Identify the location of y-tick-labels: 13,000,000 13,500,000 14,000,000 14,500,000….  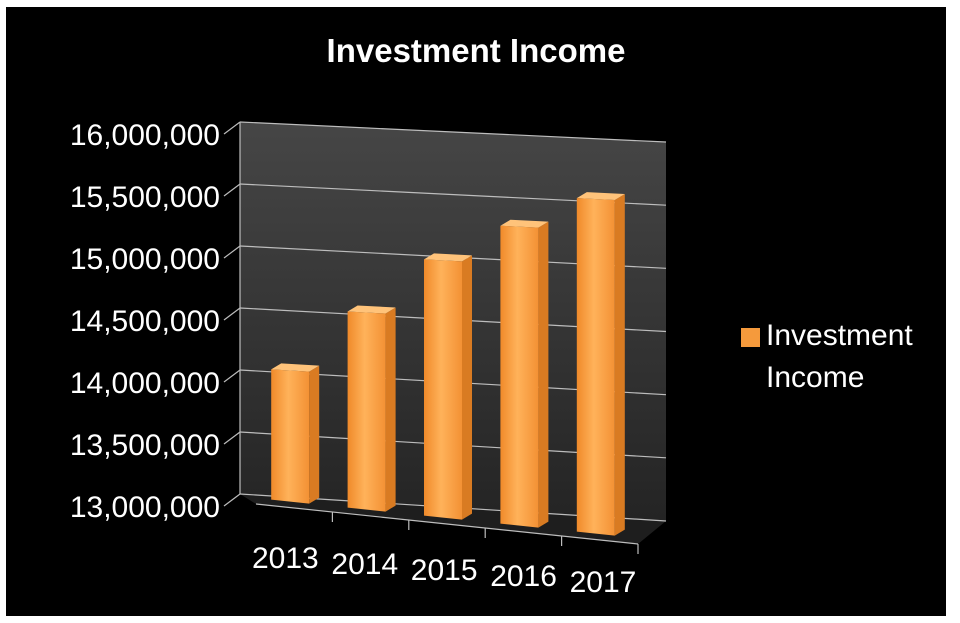
(145, 321).